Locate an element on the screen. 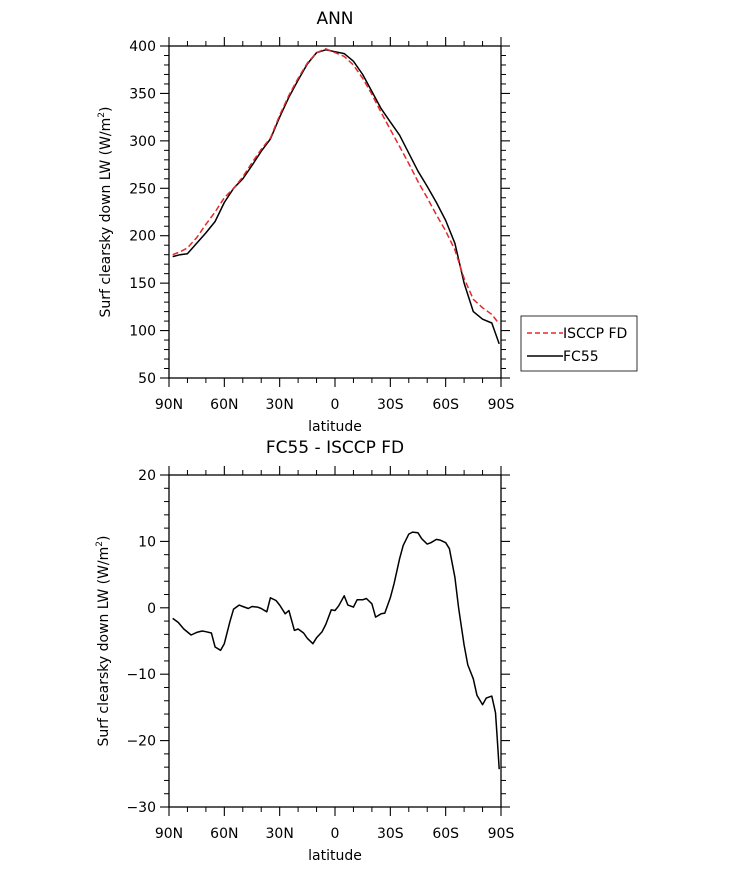 This screenshot has width=733, height=870. legend: ISCCP FD FC55 is located at coordinates (579, 343).